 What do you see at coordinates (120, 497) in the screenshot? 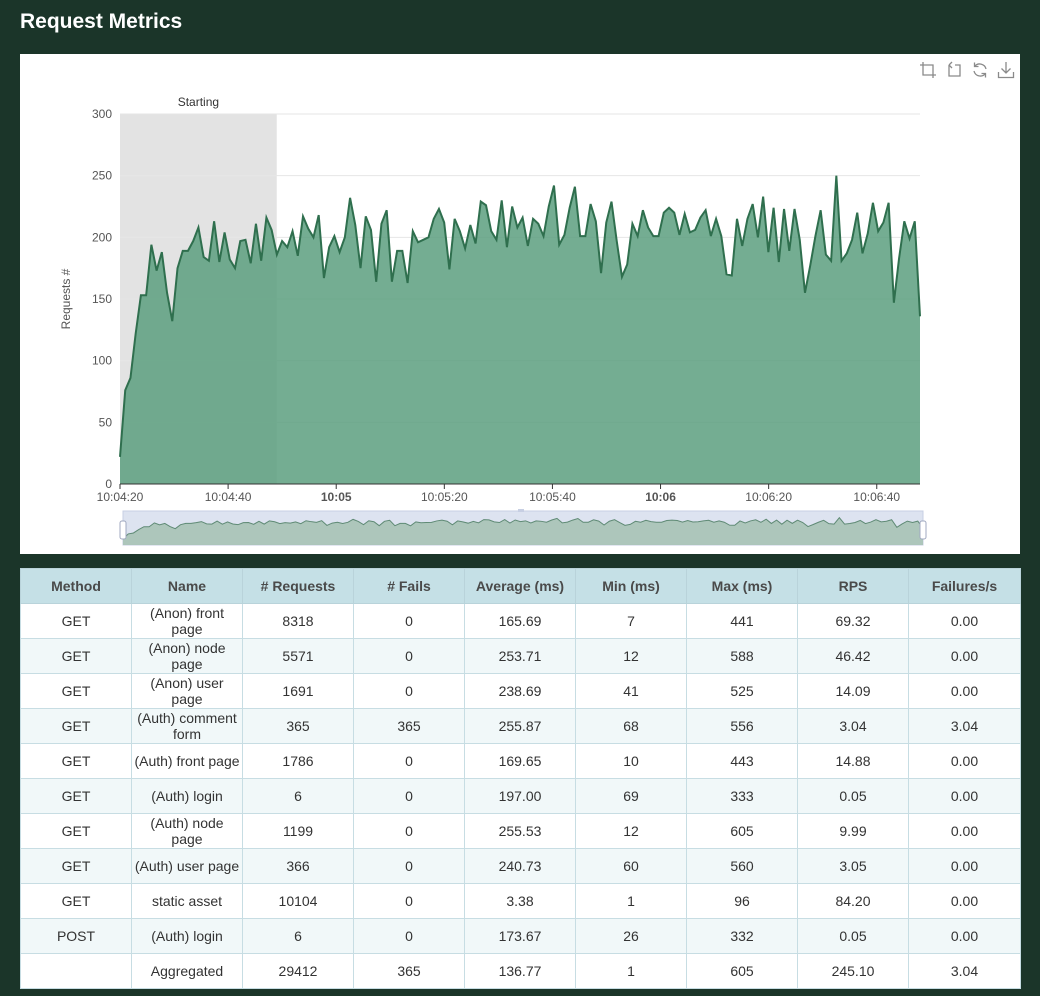
I see `x-tick-label: 10:04:20` at bounding box center [120, 497].